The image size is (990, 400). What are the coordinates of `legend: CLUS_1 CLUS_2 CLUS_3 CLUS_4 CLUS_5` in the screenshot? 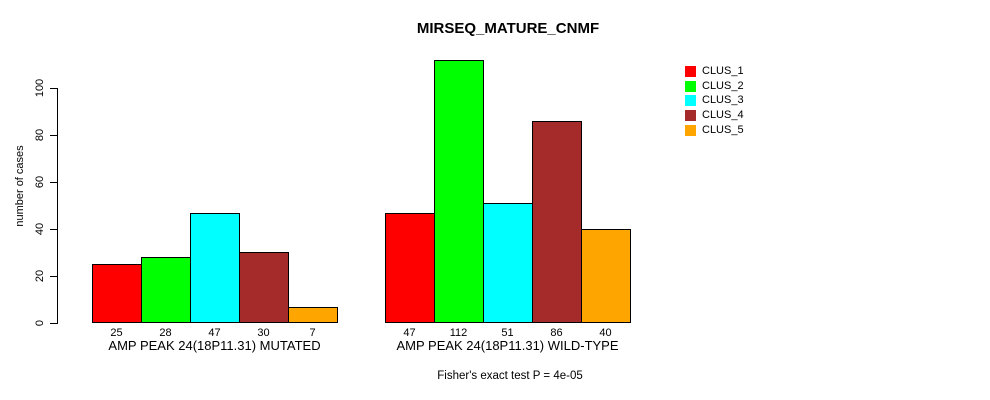 It's located at (714, 100).